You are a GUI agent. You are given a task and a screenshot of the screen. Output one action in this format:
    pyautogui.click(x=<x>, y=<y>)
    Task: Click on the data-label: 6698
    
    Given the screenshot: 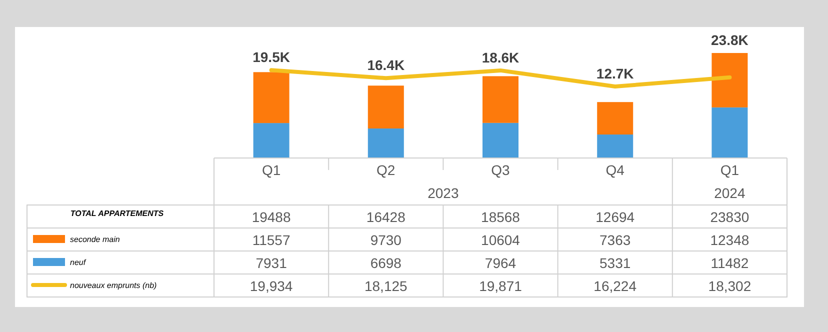 What is the action you would take?
    pyautogui.click(x=386, y=263)
    